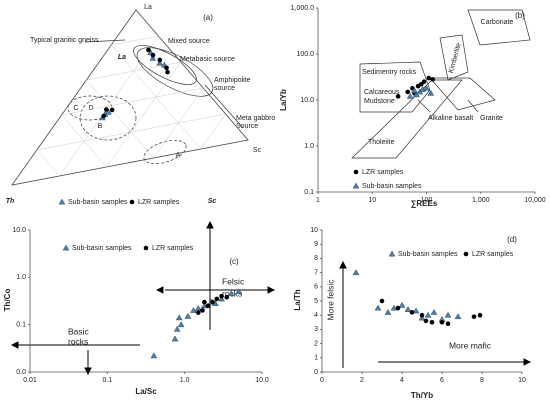 The width and height of the screenshot is (550, 406). What do you see at coordinates (79, 331) in the screenshot?
I see `annotation: Basic` at bounding box center [79, 331].